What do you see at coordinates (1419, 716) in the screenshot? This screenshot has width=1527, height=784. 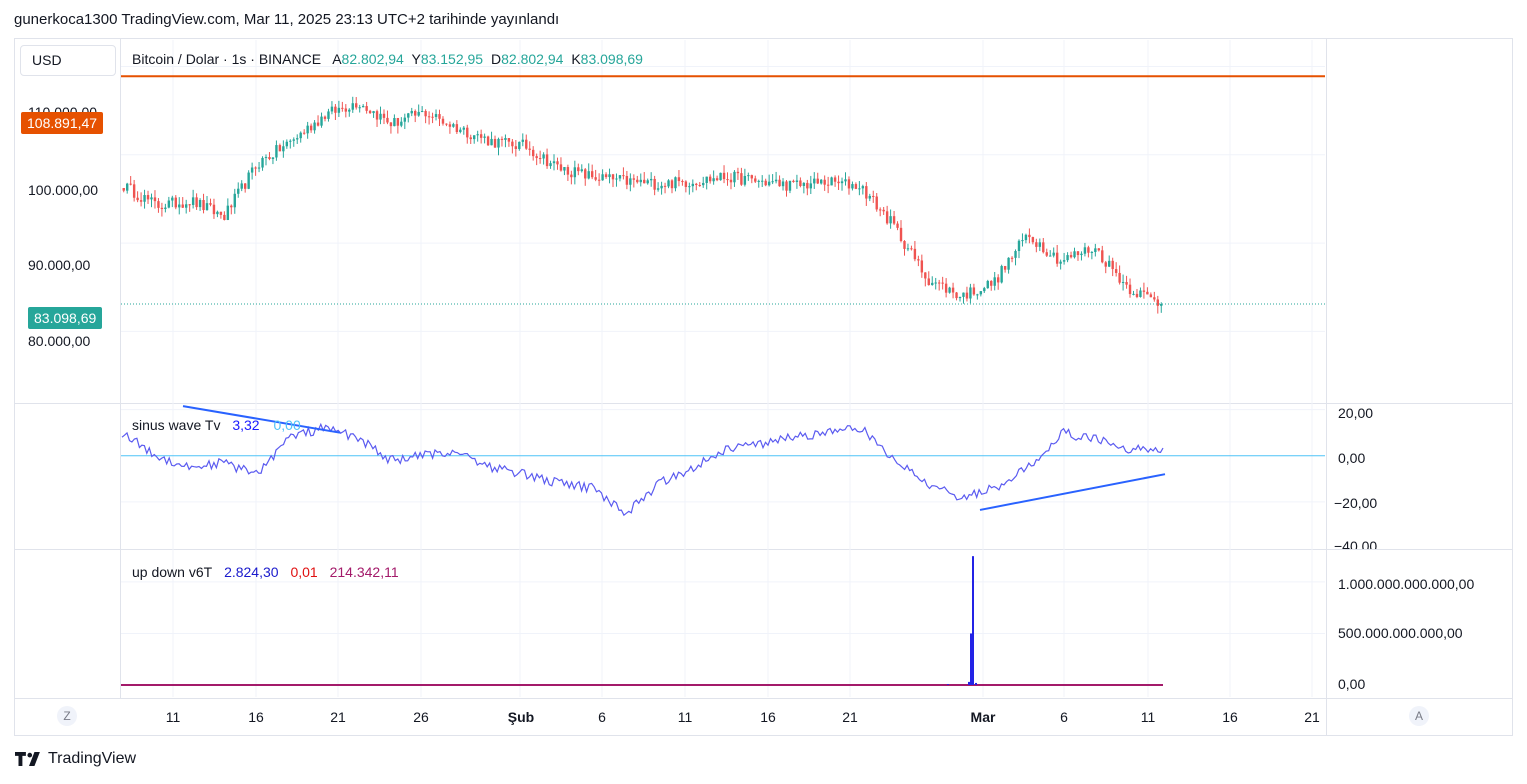 I see `auto-scale-button: A` at bounding box center [1419, 716].